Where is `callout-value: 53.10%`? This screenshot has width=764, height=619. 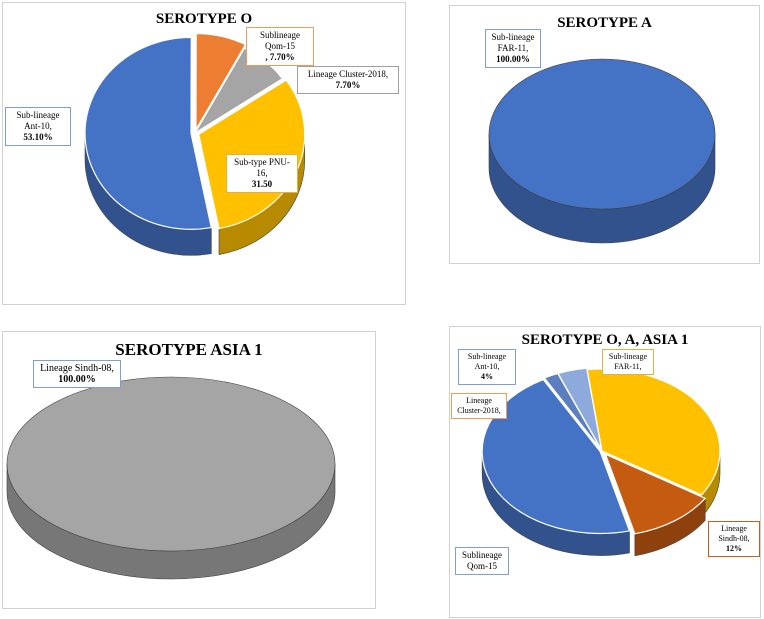 callout-value: 53.10% is located at coordinates (38, 137).